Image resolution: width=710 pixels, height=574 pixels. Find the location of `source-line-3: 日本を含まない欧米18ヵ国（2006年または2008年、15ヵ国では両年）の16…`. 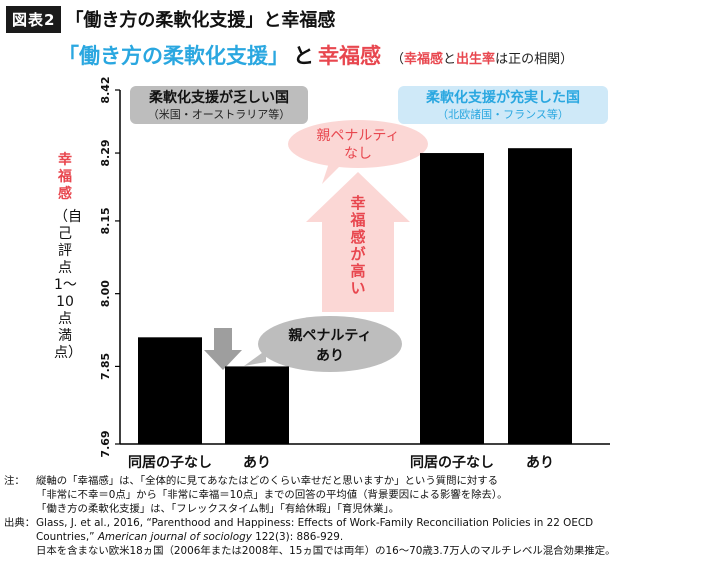

source-line-3: 日本を含まない欧米18ヵ国（2006年または2008年、15ヵ国では両年）の16… is located at coordinates (326, 551).